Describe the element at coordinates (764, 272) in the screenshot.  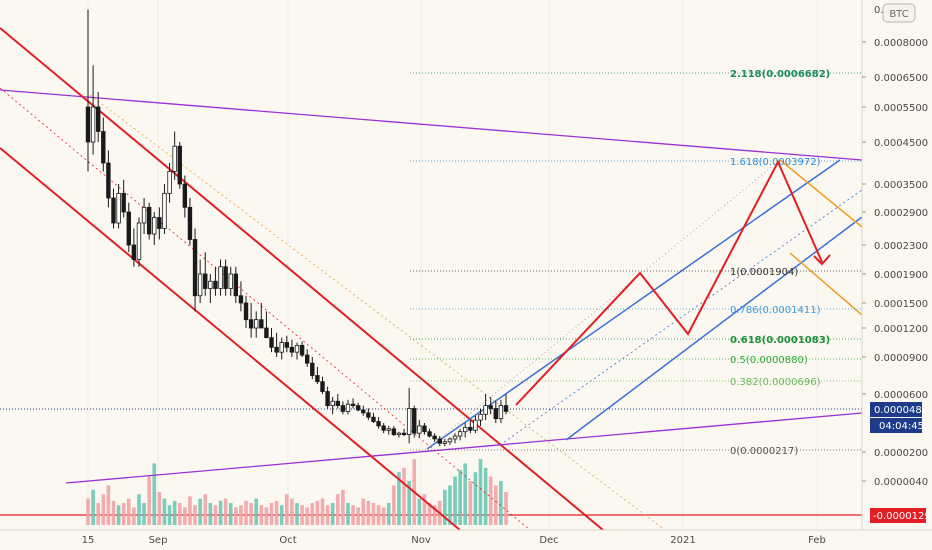
I see `fib-level-label: 1(0.0001904)` at that location.